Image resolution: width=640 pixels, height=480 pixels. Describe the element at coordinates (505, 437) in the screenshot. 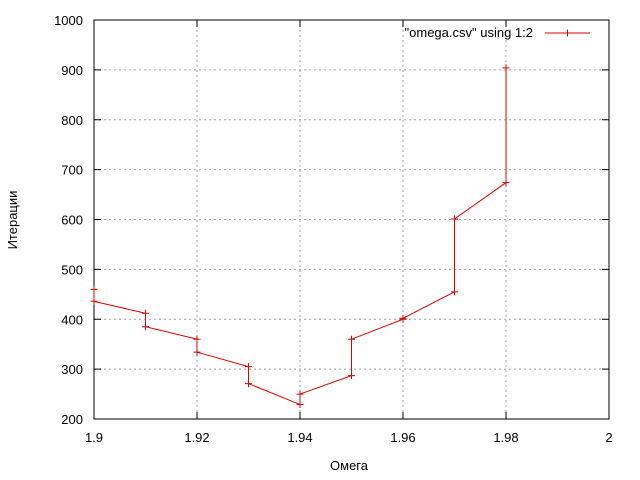

I see `x-tick-label: 1.98` at that location.